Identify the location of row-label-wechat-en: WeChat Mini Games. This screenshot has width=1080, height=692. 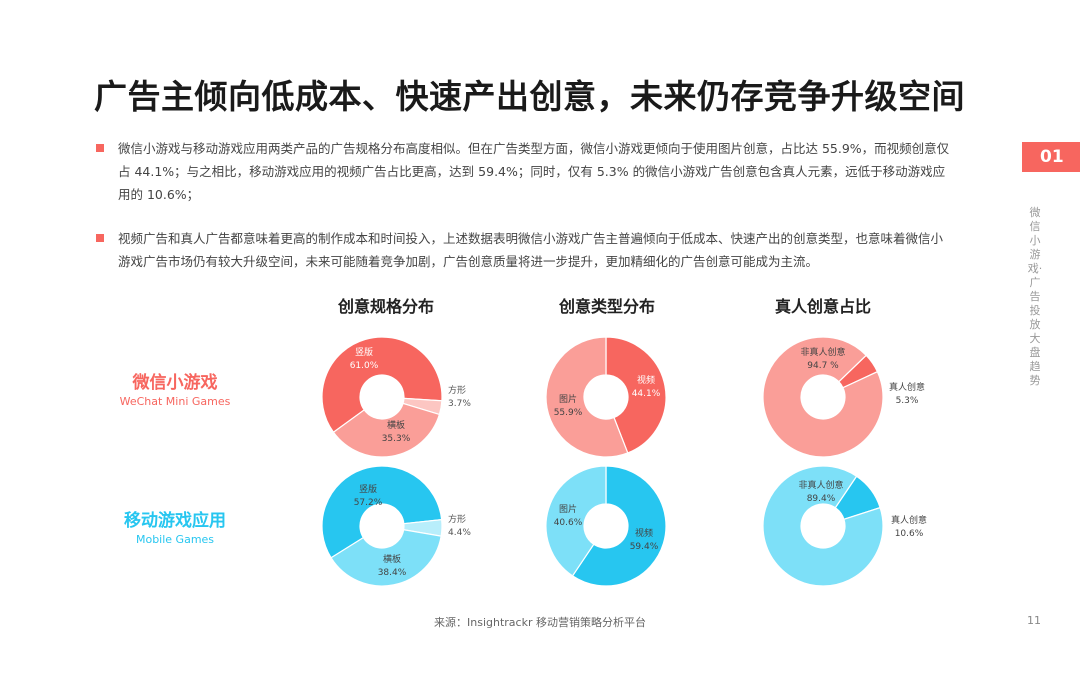
(175, 401).